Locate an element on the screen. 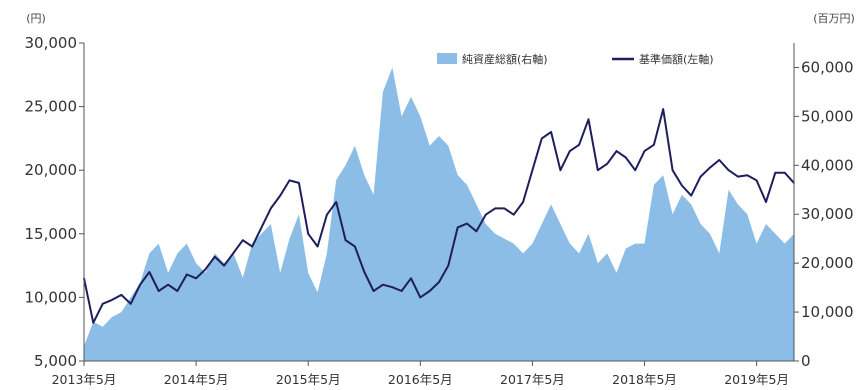 The height and width of the screenshot is (390, 866). right-tick-label: 0 is located at coordinates (806, 361).